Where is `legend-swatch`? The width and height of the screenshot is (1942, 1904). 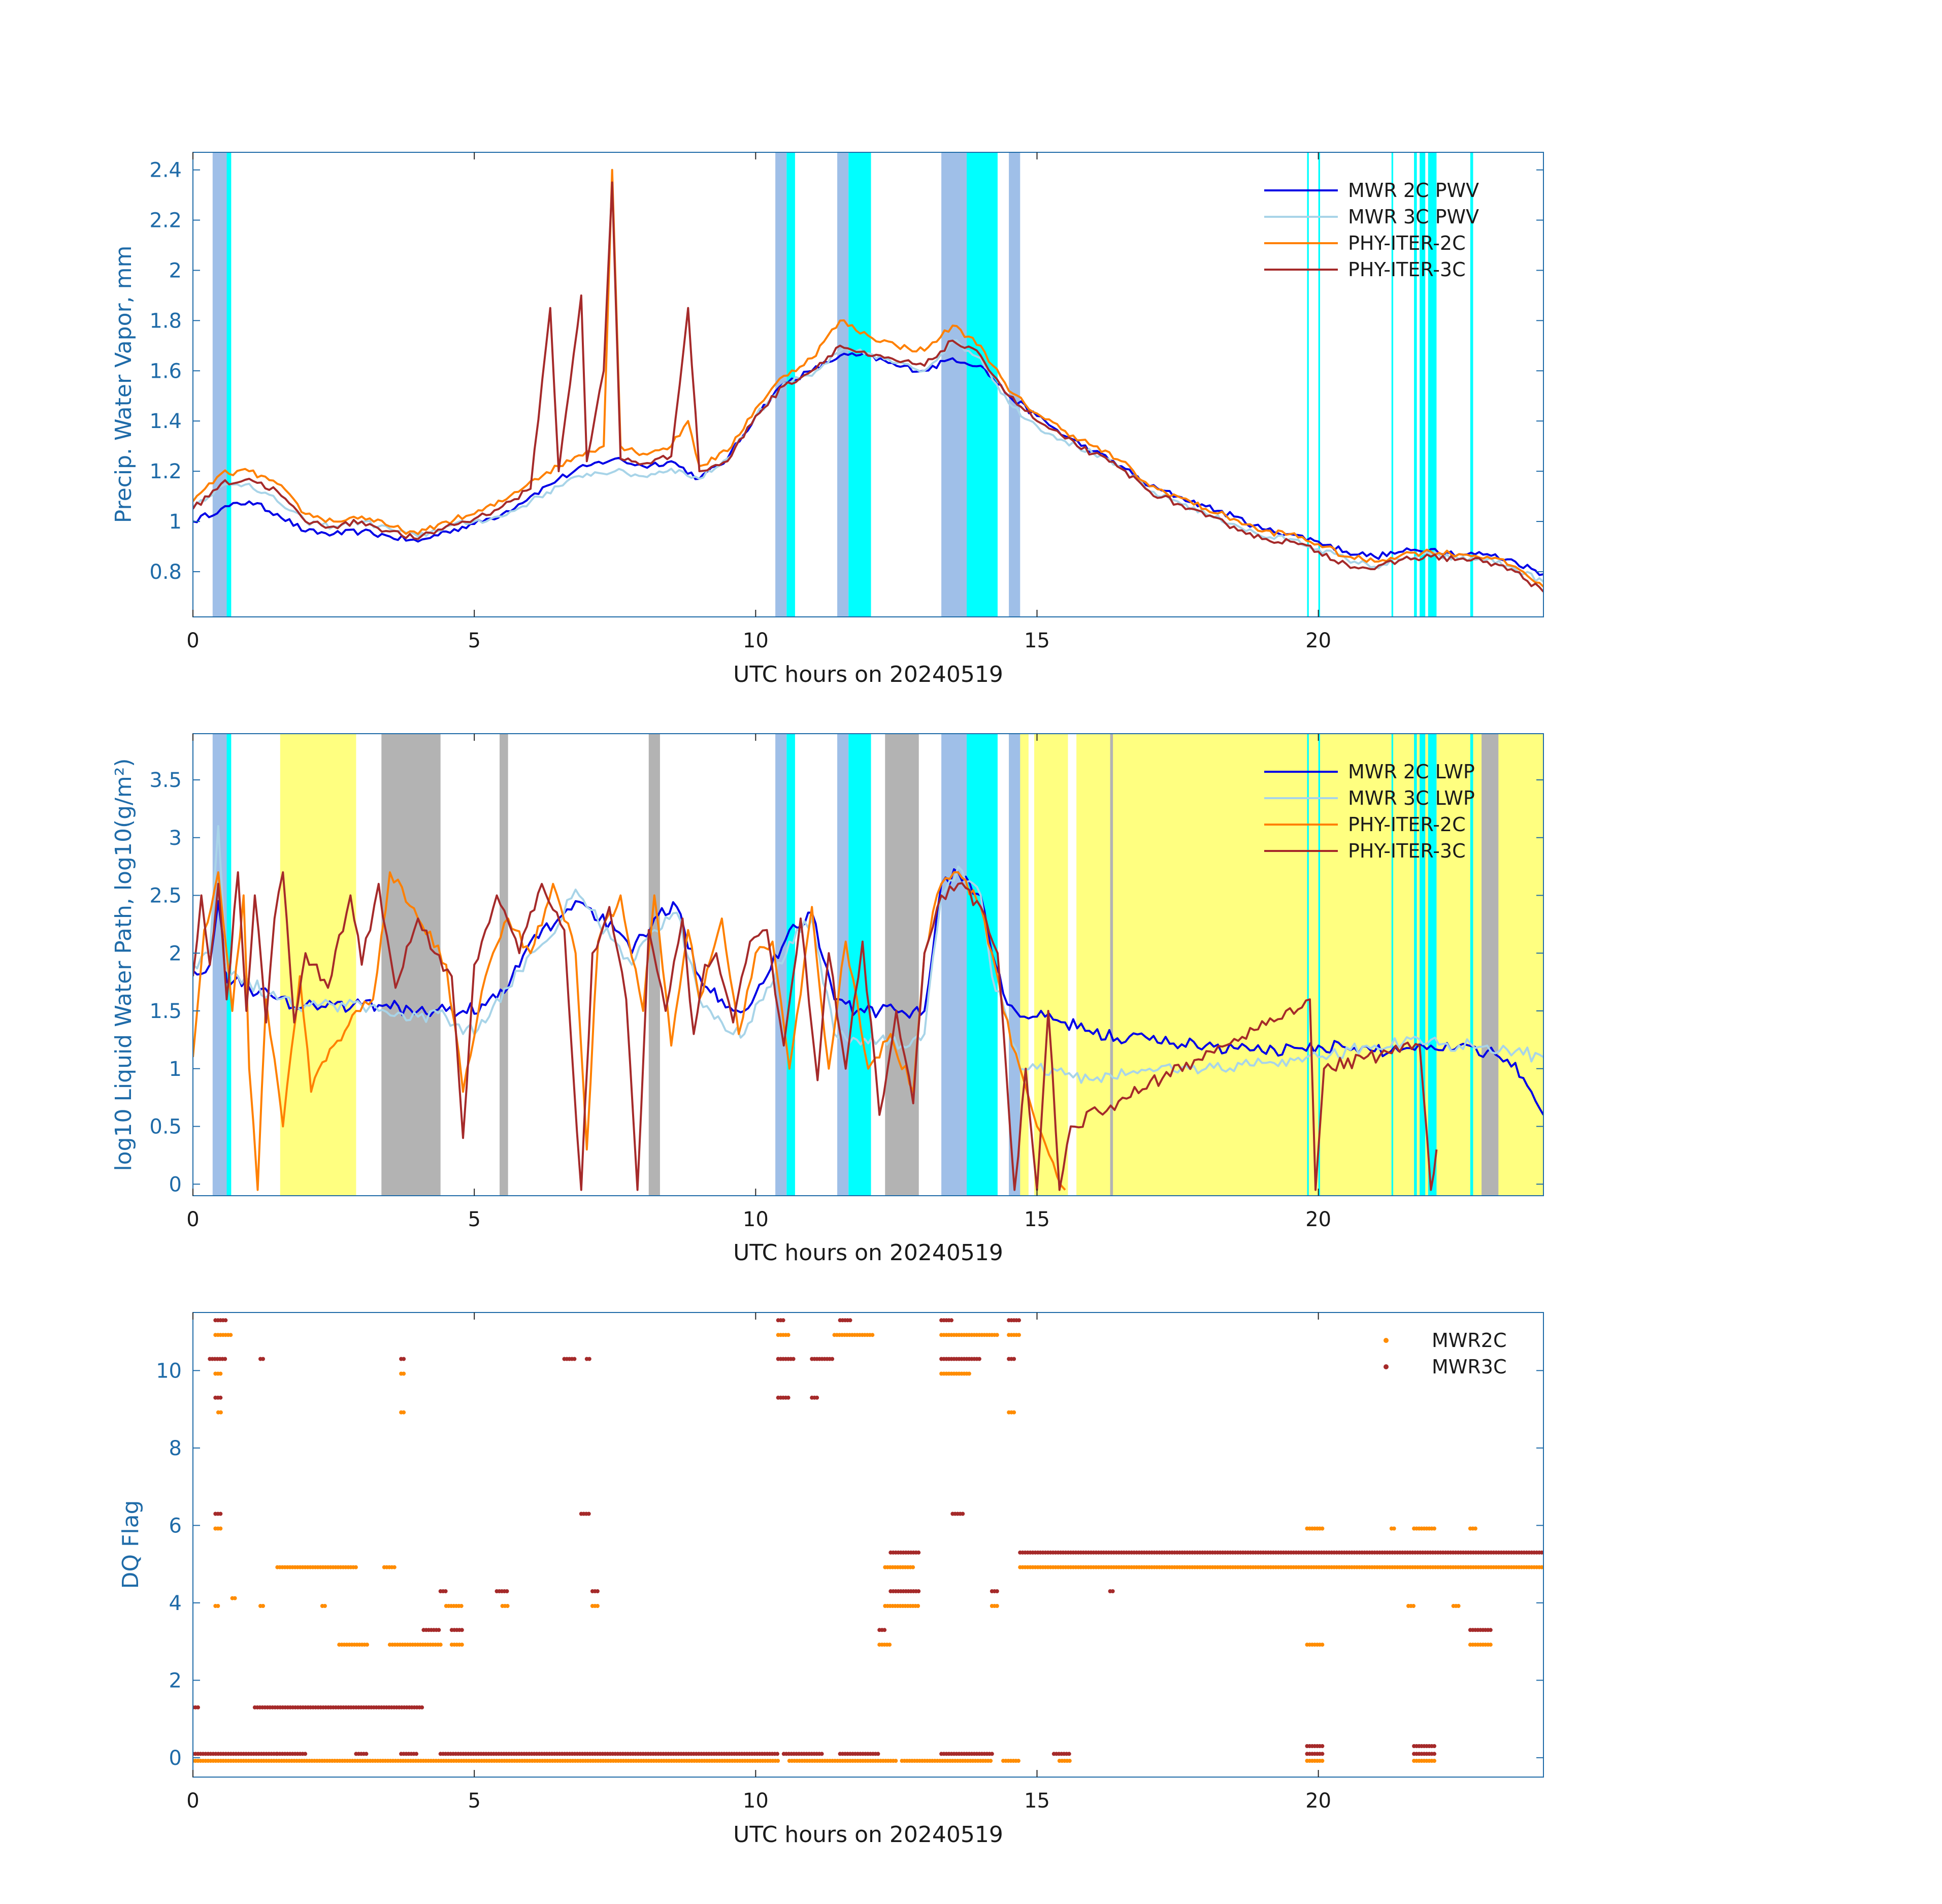
legend-swatch is located at coordinates (1386, 1341).